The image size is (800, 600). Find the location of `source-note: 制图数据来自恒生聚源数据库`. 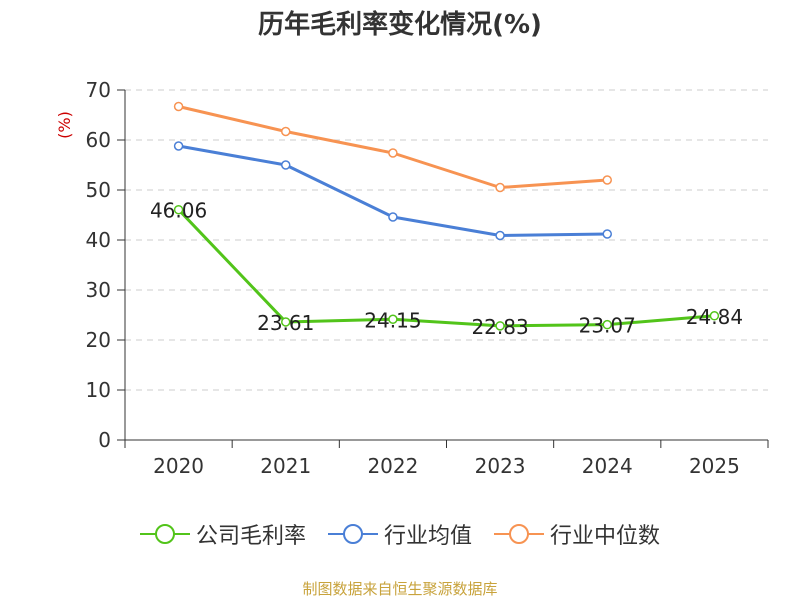

source-note: 制图数据来自恒生聚源数据库 is located at coordinates (400, 589).